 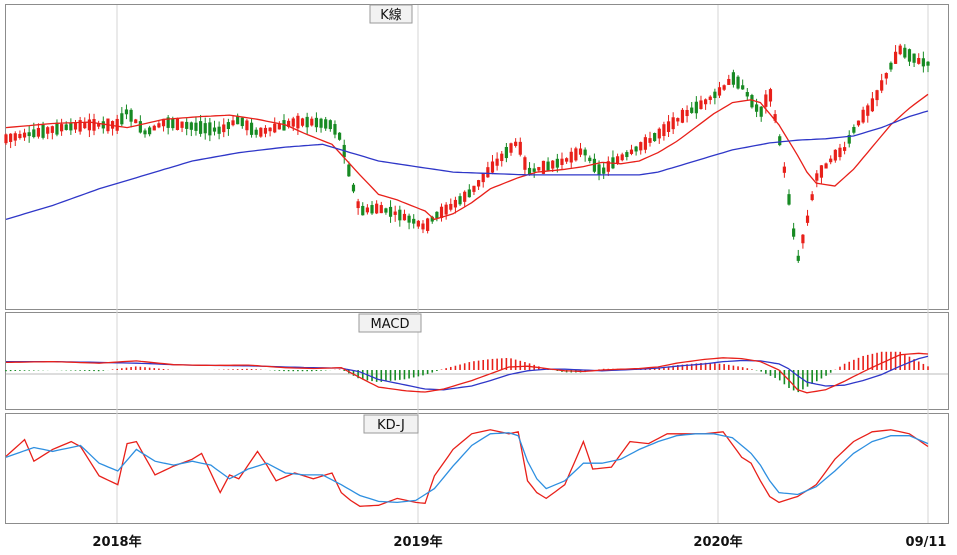 I want to click on kline-label-box: K線, so click(x=391, y=14).